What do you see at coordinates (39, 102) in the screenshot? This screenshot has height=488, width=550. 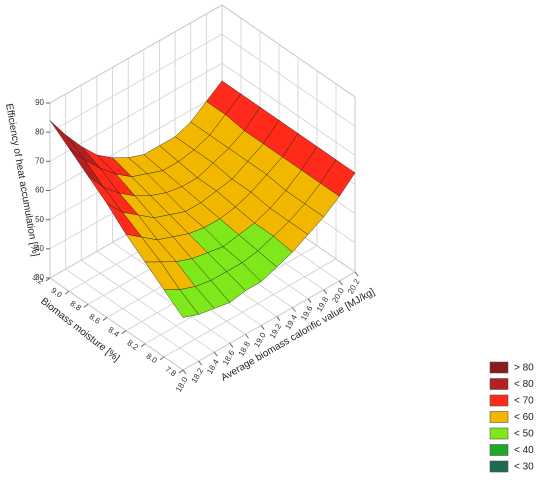 I see `z-tick-label: 90` at bounding box center [39, 102].